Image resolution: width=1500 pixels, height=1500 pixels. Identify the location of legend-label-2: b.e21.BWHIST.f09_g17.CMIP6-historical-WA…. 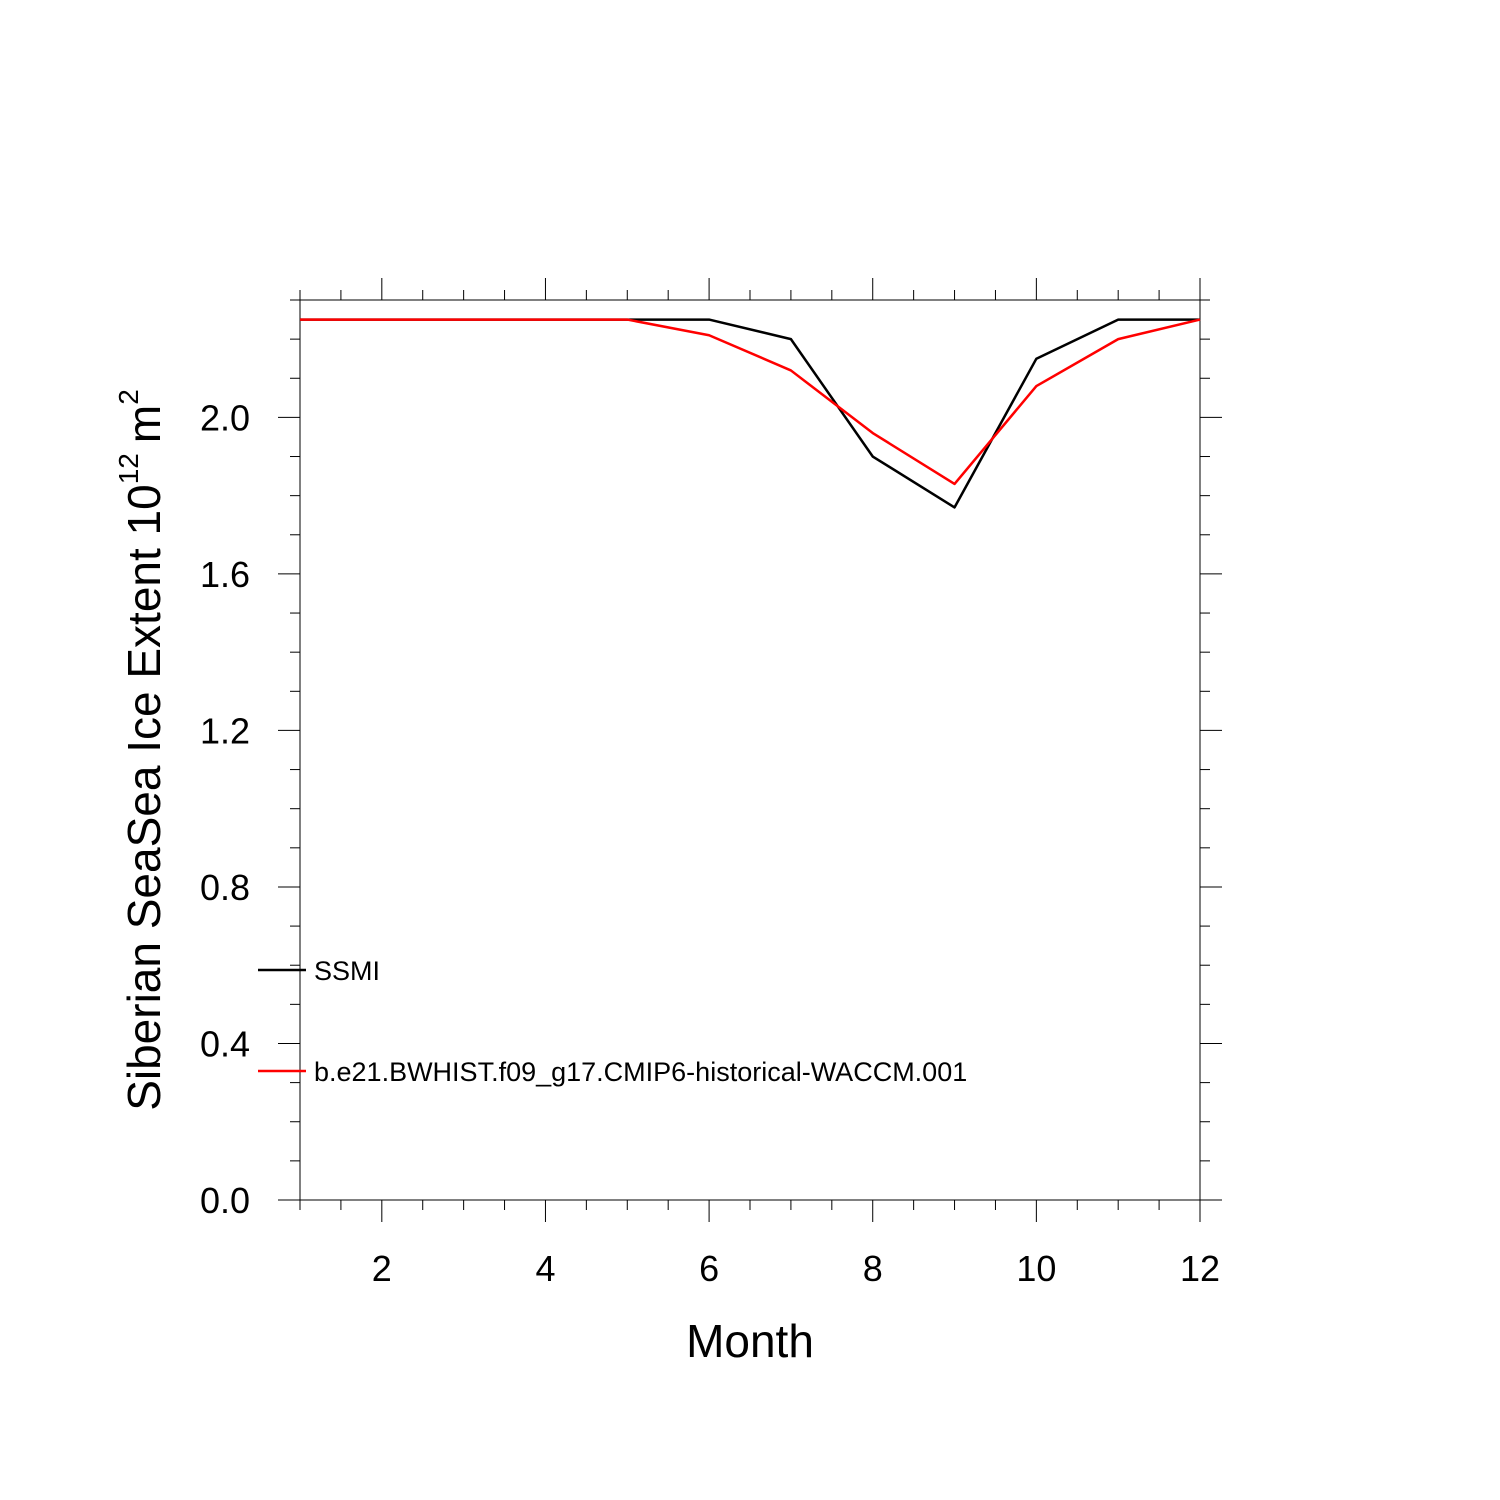
(640, 1072).